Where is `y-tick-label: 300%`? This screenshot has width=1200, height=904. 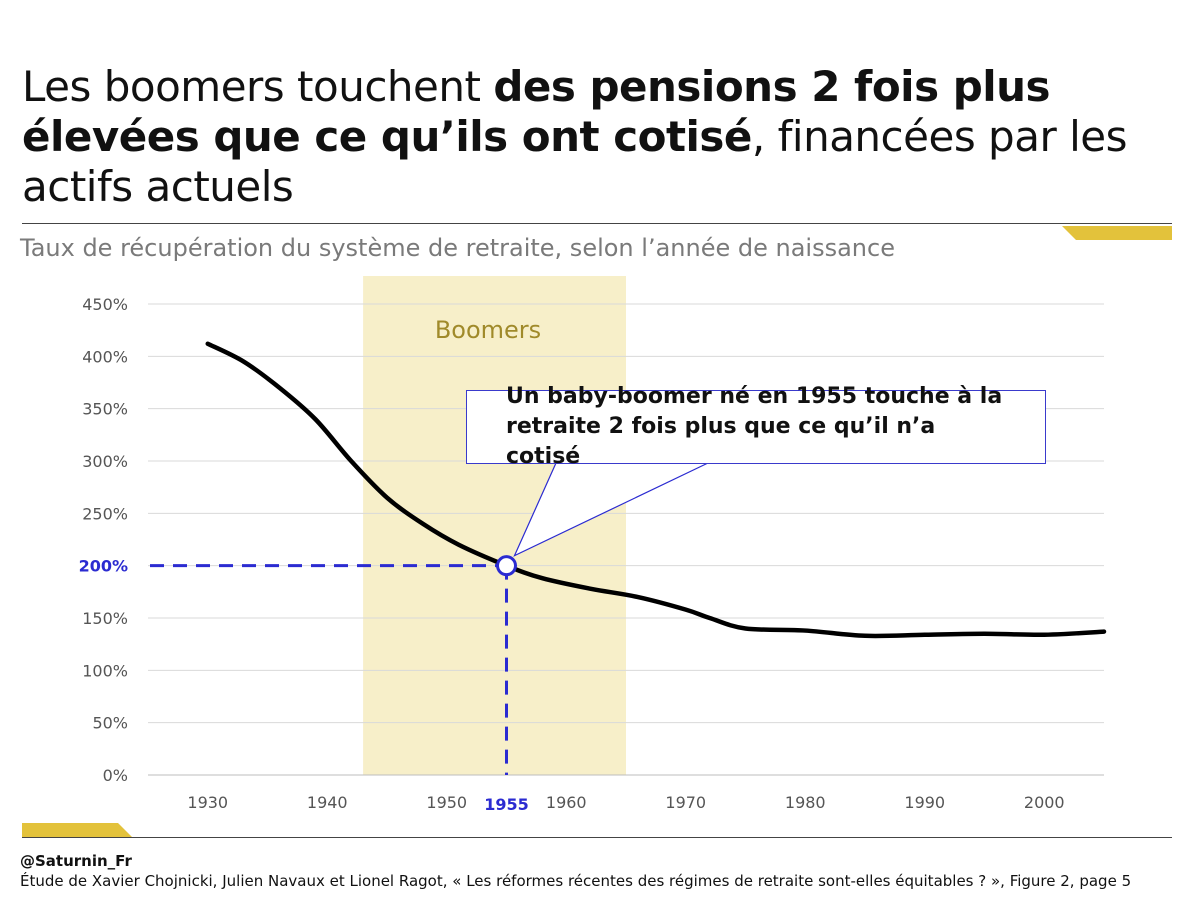 y-tick-label: 300% is located at coordinates (105, 461).